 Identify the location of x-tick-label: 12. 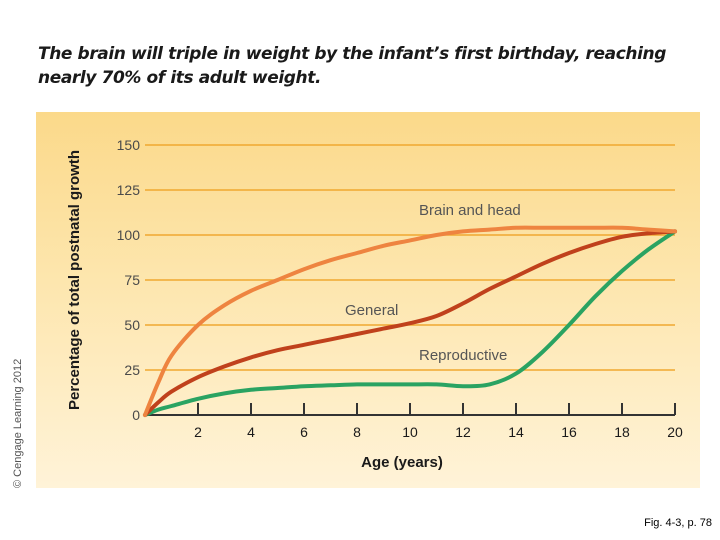
(463, 432).